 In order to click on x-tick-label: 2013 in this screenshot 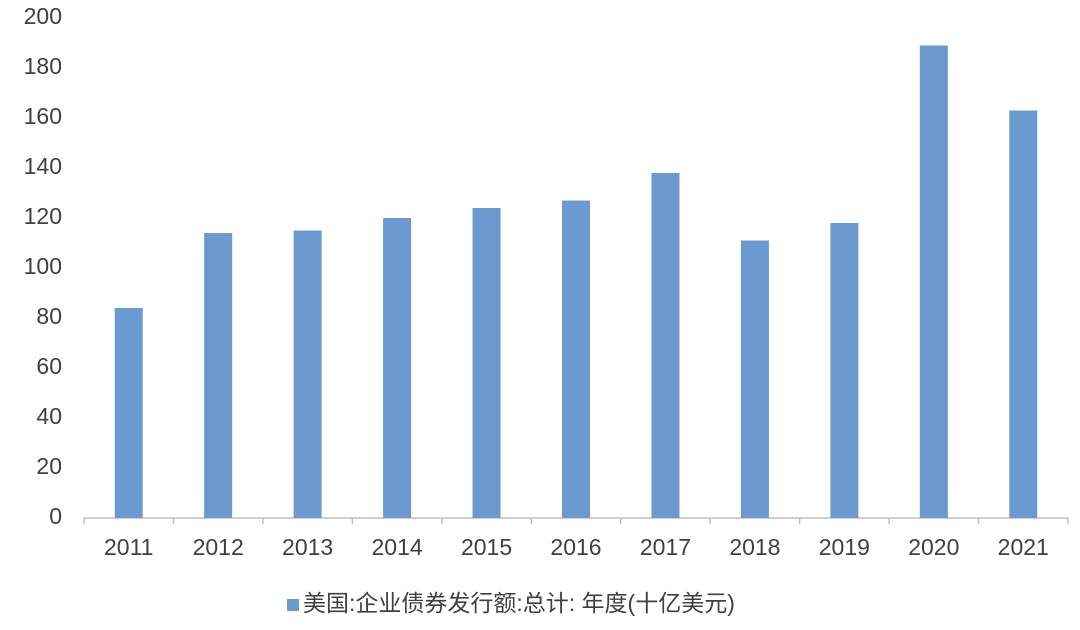, I will do `click(307, 547)`.